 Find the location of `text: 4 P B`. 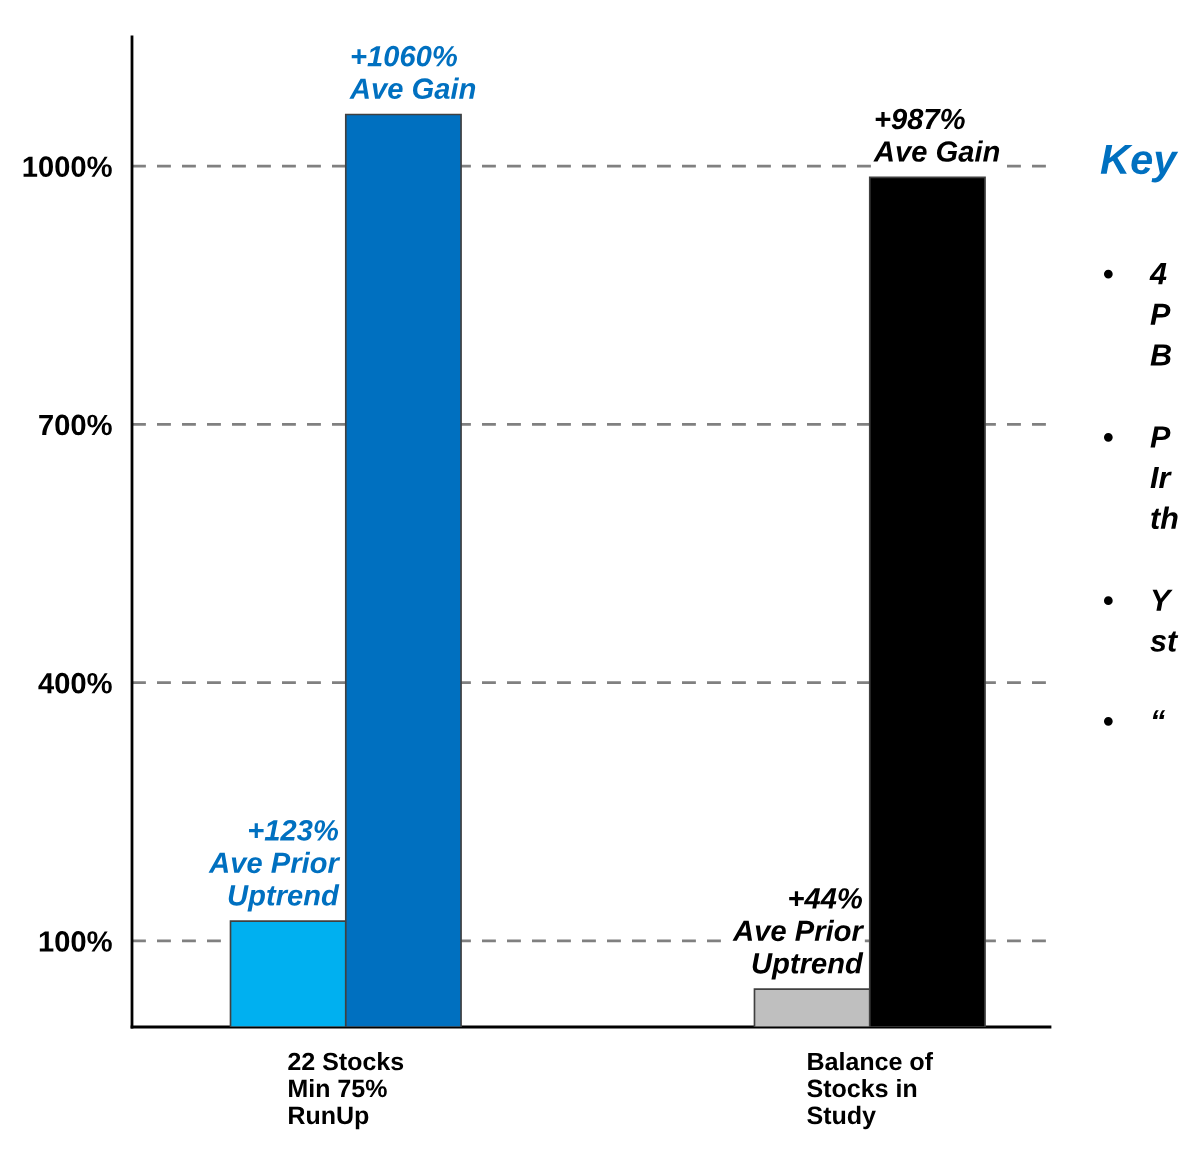

text: 4 P B is located at coordinates (1160, 314).